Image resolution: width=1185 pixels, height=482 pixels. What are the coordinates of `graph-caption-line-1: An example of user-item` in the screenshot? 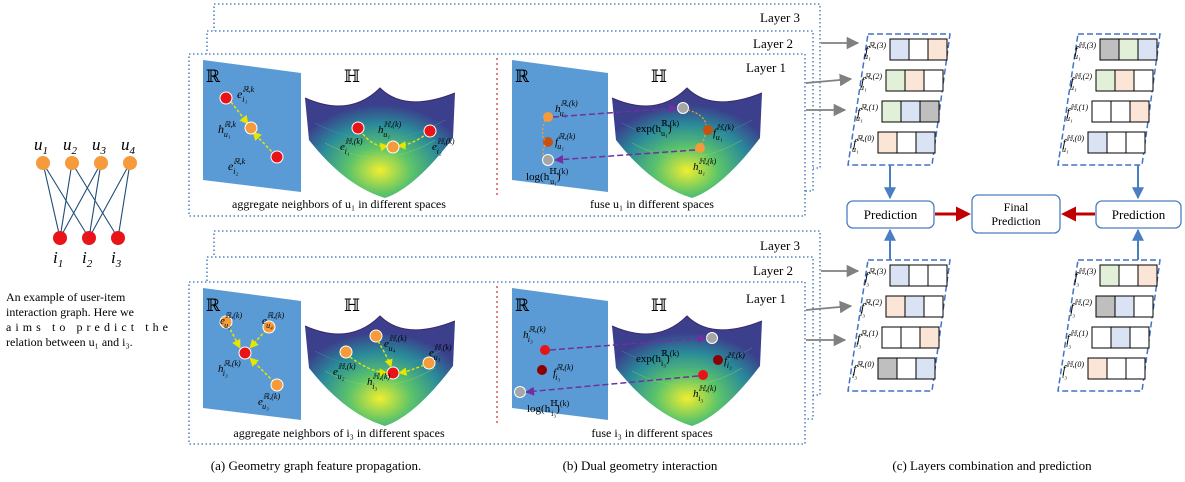 It's located at (66, 297).